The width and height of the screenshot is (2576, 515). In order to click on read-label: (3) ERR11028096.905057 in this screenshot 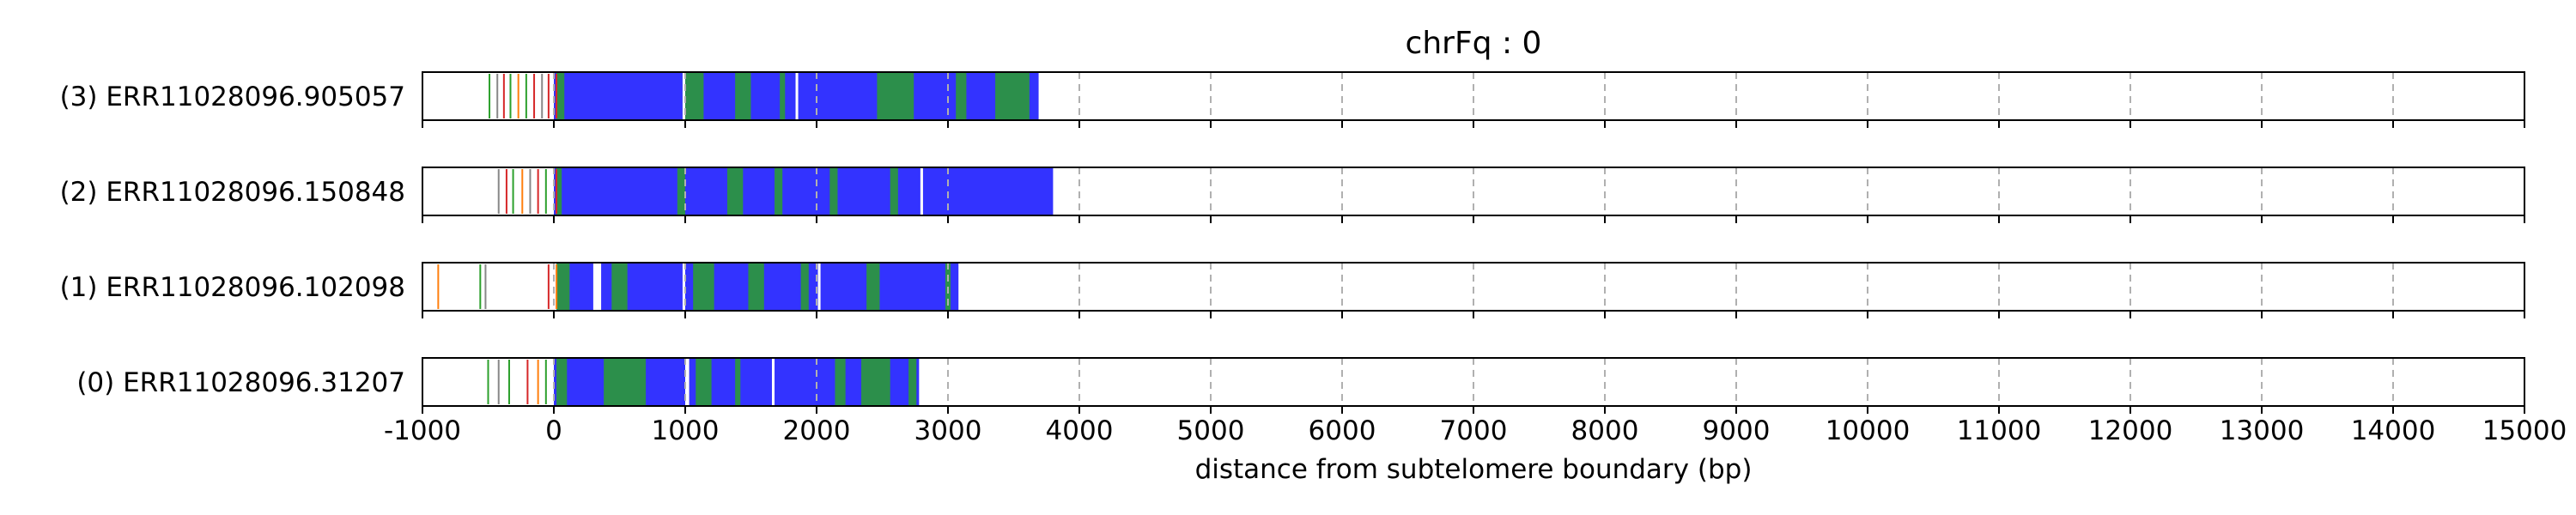, I will do `click(232, 97)`.